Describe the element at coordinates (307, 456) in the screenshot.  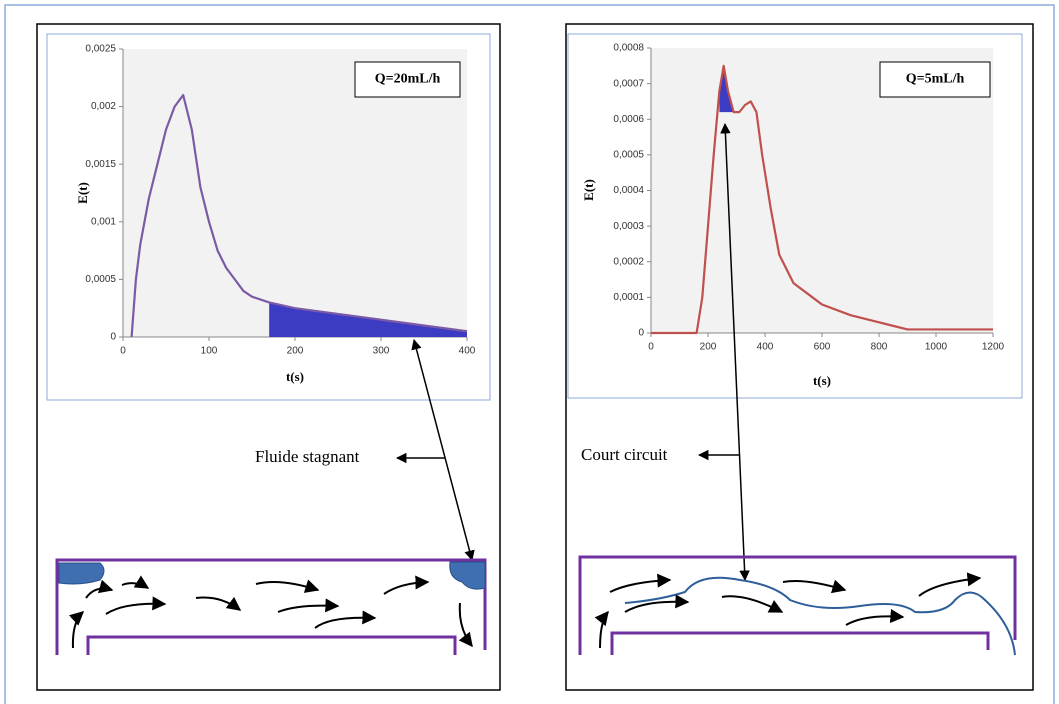
I see `annotation: Fluide stagnant` at that location.